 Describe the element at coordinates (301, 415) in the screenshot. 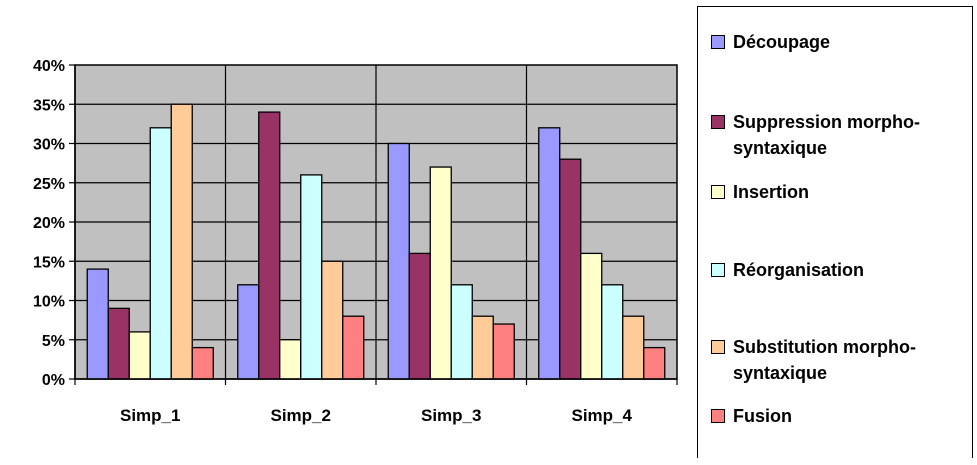

I see `x-tick-label: Simp_2` at that location.